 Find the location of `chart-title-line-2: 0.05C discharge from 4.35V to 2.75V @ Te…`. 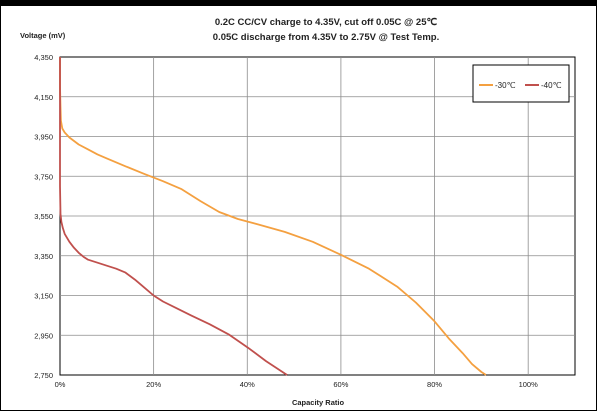

chart-title-line-2: 0.05C discharge from 4.35V to 2.75V @ Te… is located at coordinates (326, 37).